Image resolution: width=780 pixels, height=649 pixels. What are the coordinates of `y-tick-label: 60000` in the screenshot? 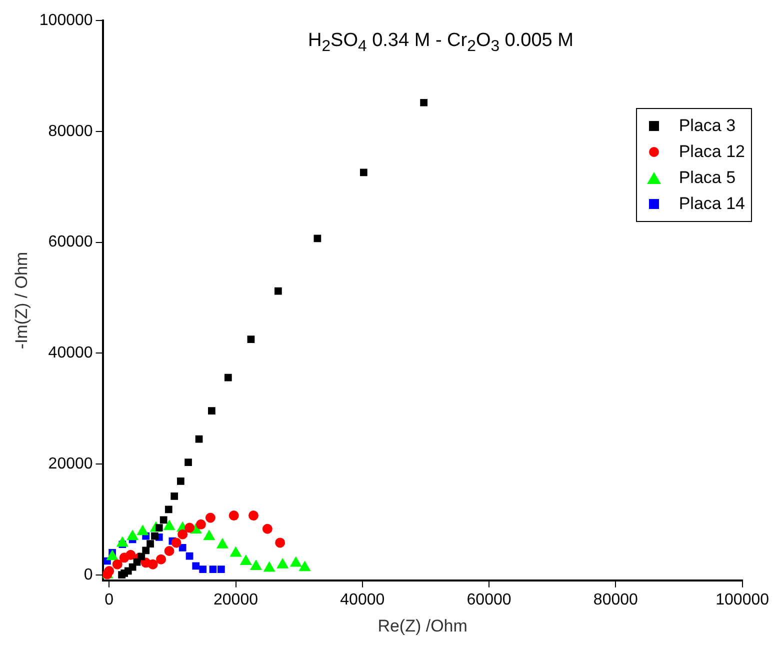 It's located at (70, 242).